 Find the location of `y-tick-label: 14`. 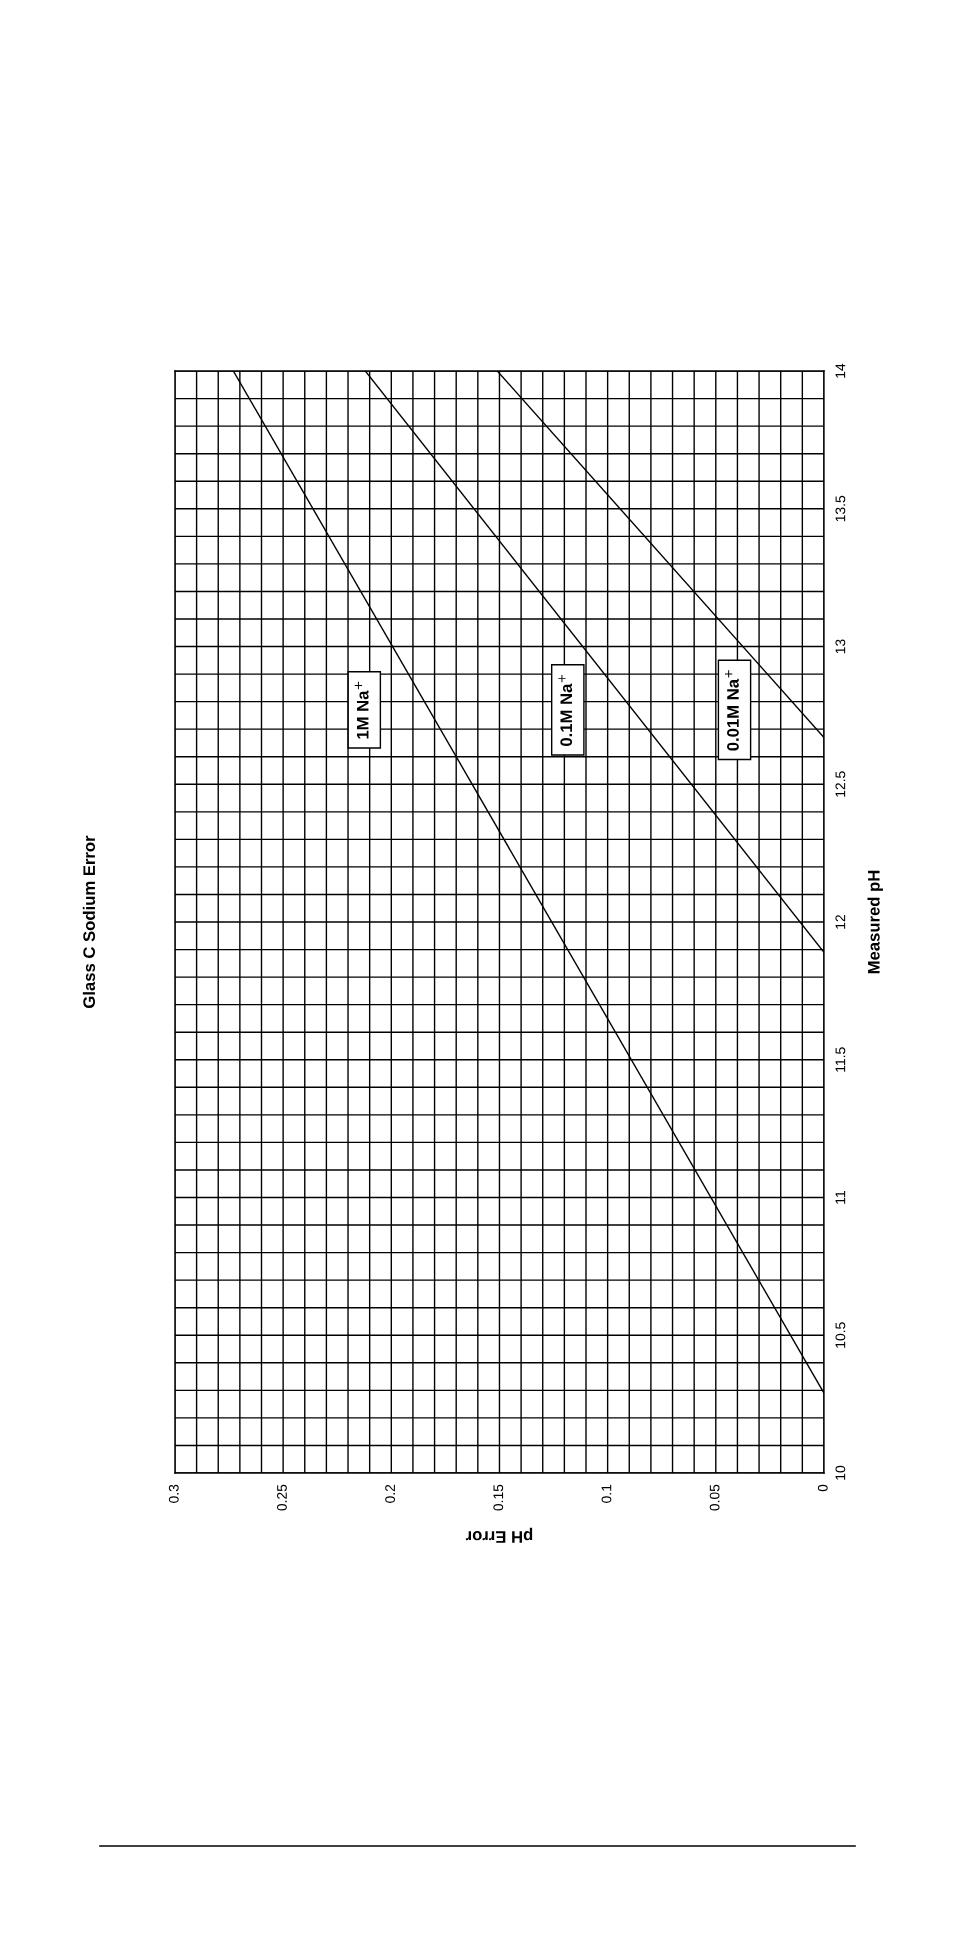

y-tick-label: 14 is located at coordinates (840, 370).